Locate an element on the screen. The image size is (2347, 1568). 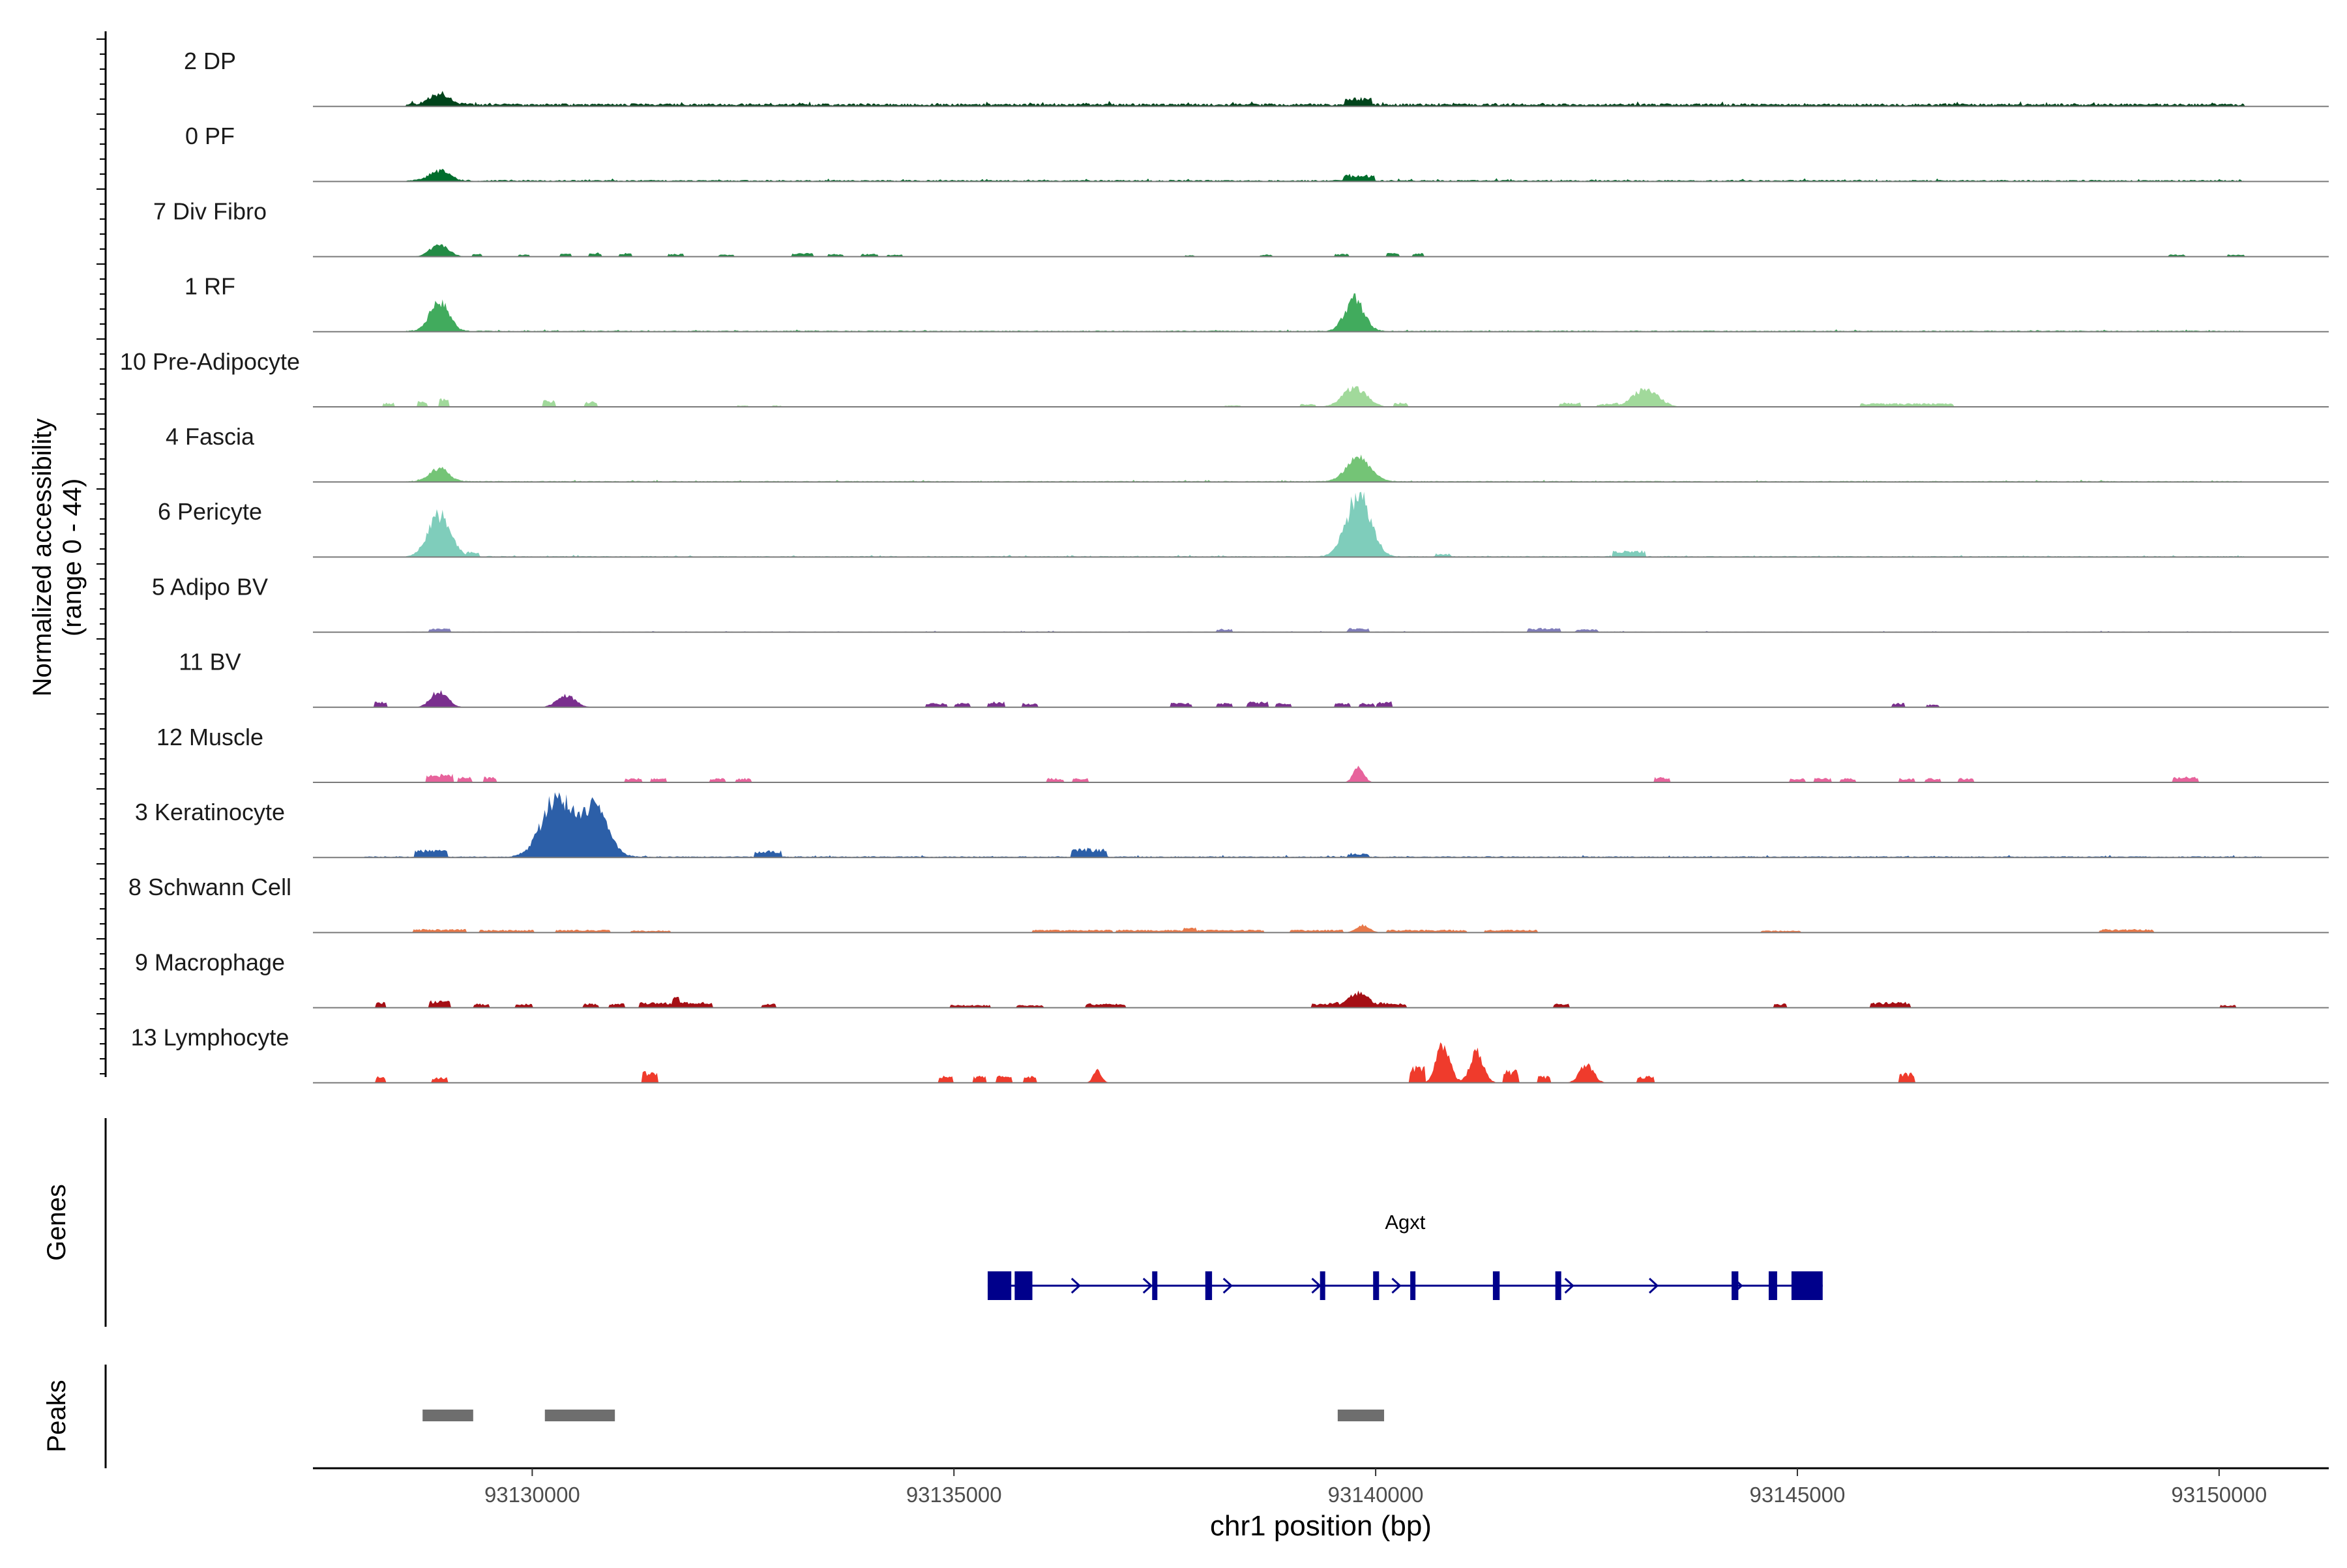
track-6-pericyte: 6 Pericyte is located at coordinates (1243, 525).